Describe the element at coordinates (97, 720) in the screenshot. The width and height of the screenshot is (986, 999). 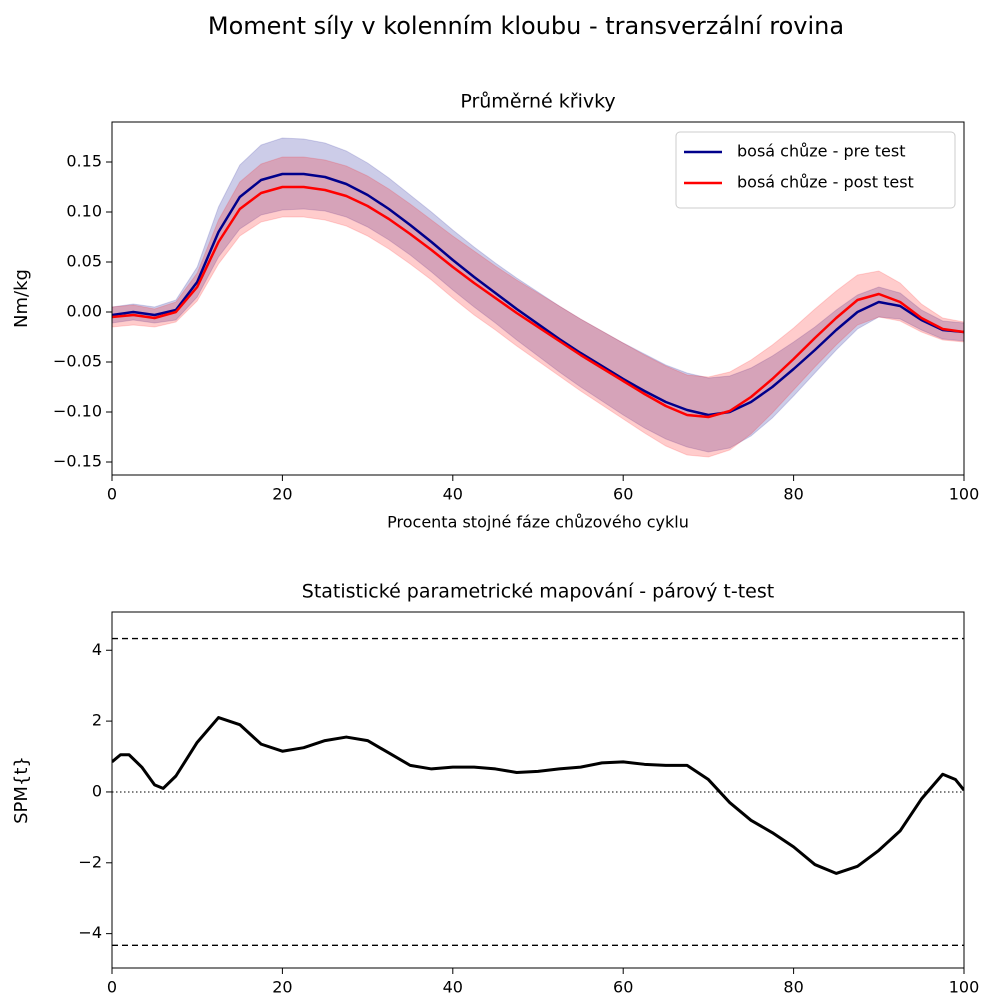
I see `y-tick-label: 2` at that location.